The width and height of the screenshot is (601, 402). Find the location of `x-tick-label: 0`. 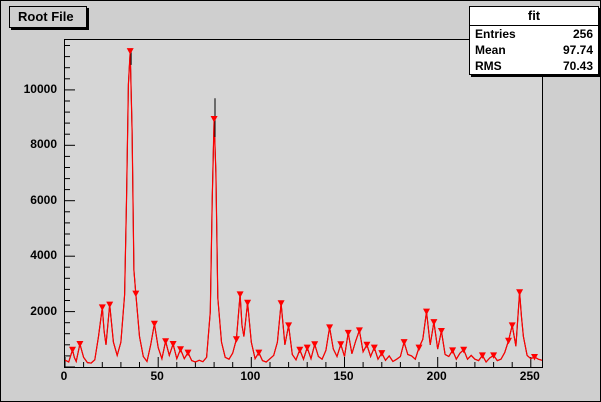

x-tick-label: 0 is located at coordinates (64, 376).